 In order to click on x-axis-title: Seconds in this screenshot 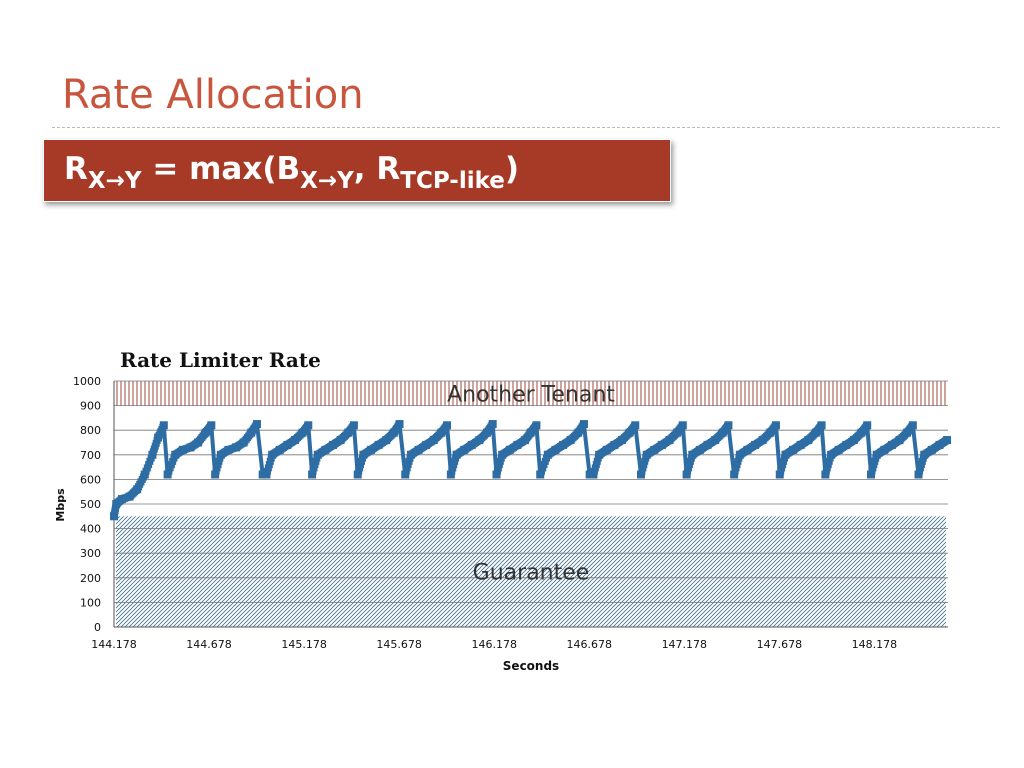, I will do `click(531, 666)`.